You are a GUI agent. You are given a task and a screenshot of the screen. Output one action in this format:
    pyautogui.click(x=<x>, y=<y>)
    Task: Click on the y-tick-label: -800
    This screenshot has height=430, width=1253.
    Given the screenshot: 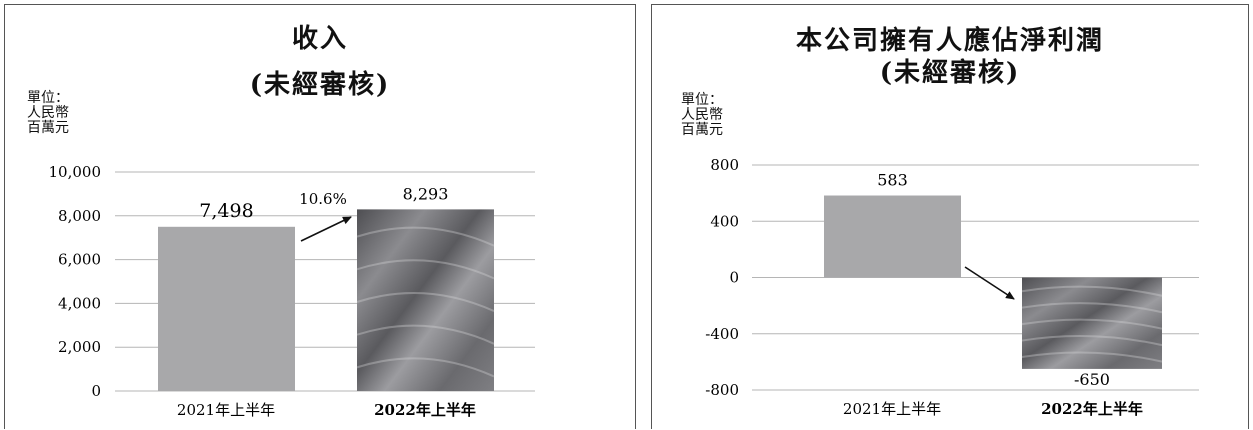 What is the action you would take?
    pyautogui.click(x=722, y=390)
    